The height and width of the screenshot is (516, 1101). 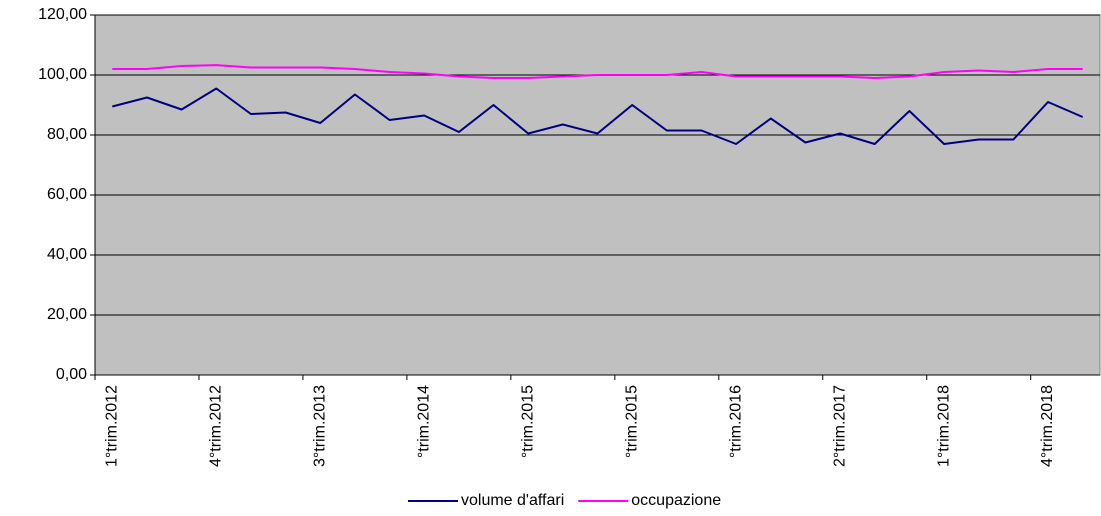 I want to click on x-tick-label: °trim.2014, so click(x=423, y=421).